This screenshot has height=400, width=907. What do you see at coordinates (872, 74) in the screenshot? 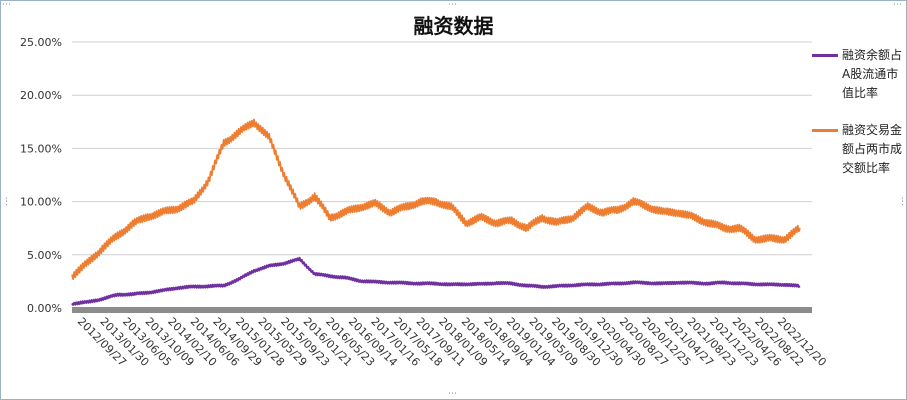
I see `legend-label-margin-balance: 融资余额占A股流通市值比率` at bounding box center [872, 74].